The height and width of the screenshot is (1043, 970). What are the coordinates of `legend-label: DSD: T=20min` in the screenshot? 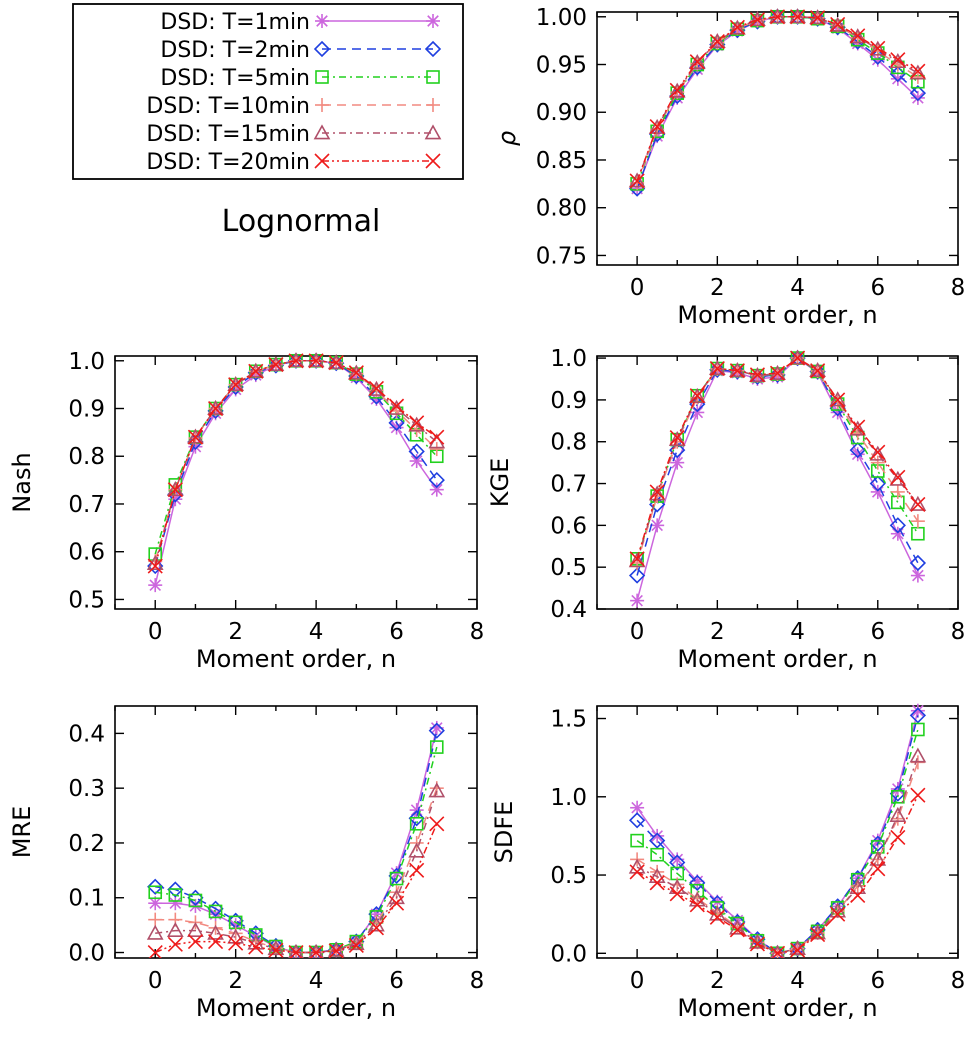 It's located at (228, 162).